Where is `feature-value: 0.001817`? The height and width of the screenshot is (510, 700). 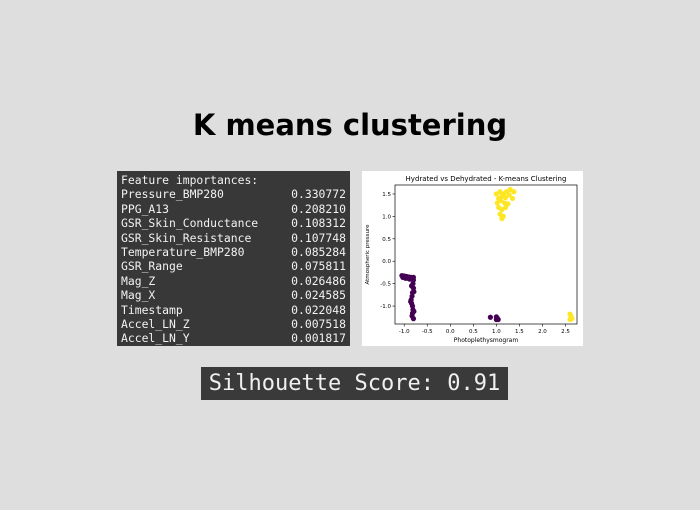
feature-value: 0.001817 is located at coordinates (318, 338).